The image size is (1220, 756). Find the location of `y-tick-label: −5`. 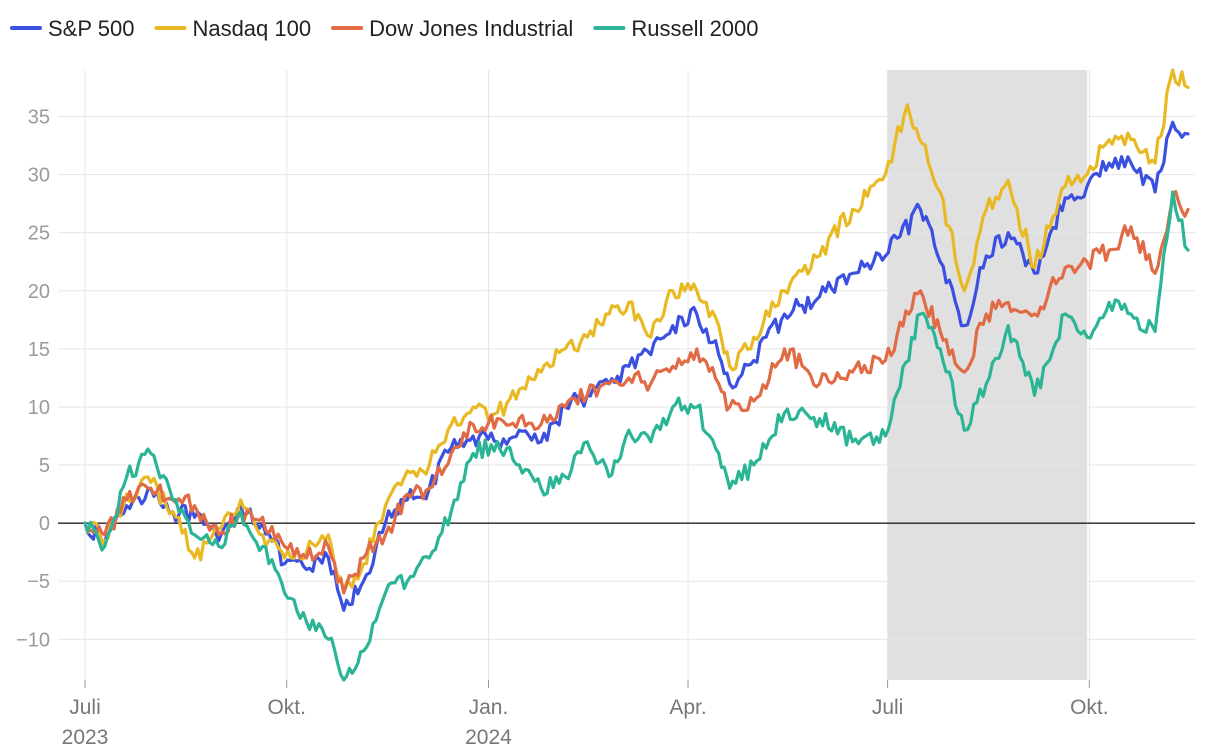

y-tick-label: −5 is located at coordinates (38, 582).